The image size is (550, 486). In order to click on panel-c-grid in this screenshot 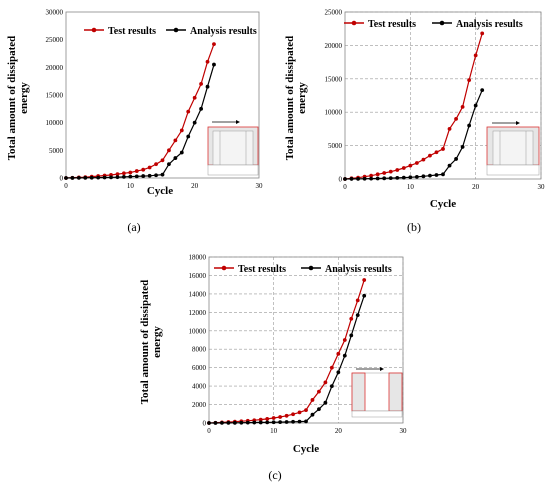, I will do `click(306, 339)`.